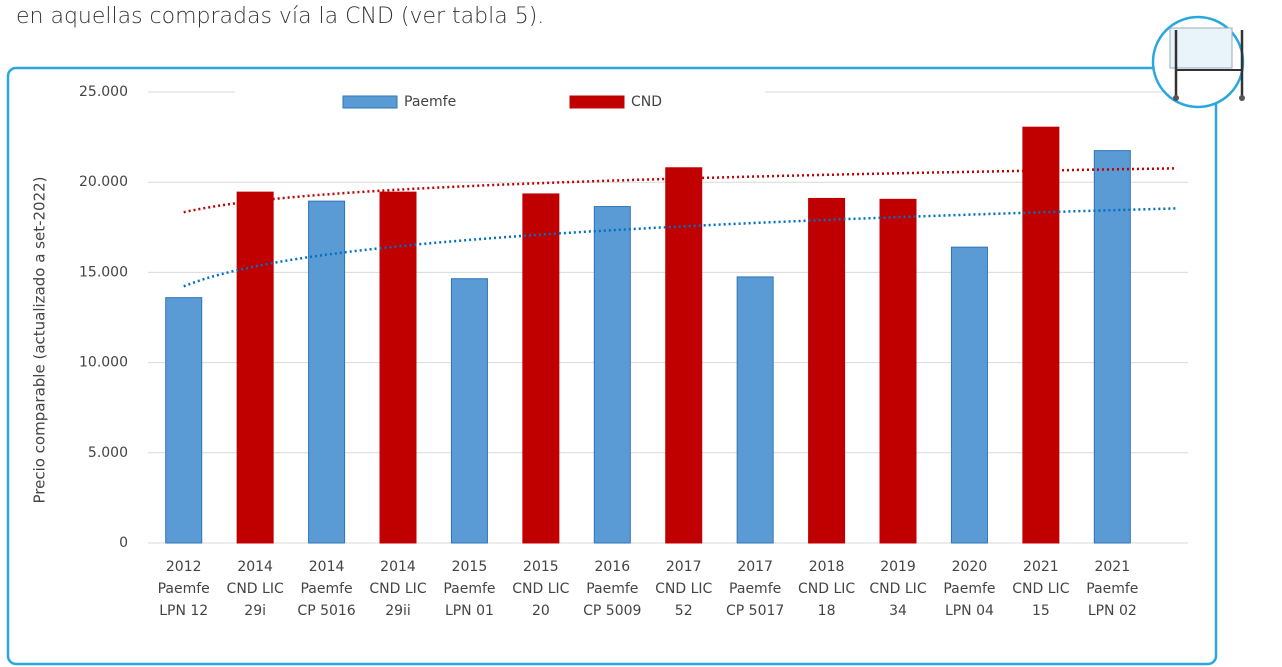  Describe the element at coordinates (898, 611) in the screenshot. I see `x-tick-label: 34` at that location.